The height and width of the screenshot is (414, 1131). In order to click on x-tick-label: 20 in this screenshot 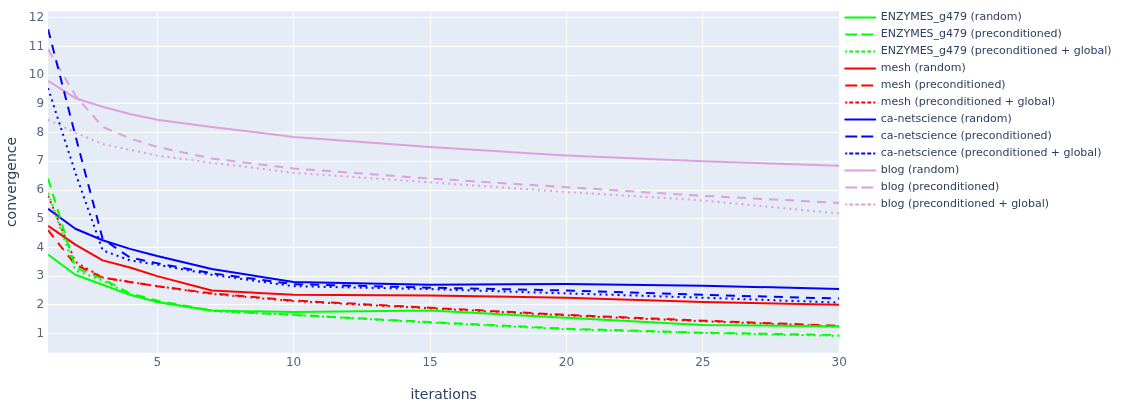, I will do `click(566, 362)`.